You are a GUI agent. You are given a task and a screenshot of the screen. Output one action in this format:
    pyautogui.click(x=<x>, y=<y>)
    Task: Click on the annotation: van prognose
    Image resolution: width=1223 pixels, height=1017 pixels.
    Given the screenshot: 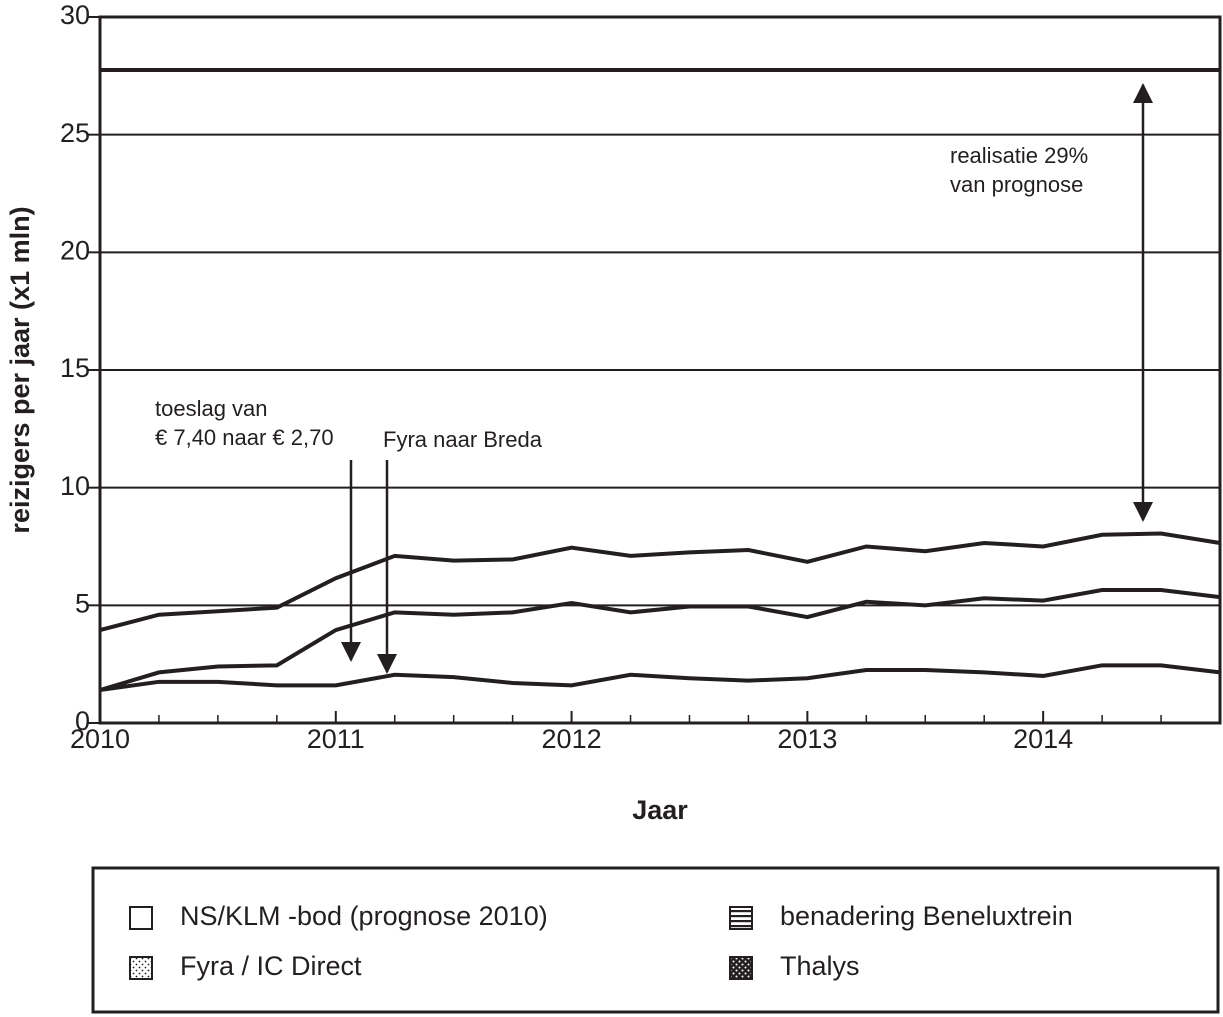 What is the action you would take?
    pyautogui.click(x=1016, y=184)
    